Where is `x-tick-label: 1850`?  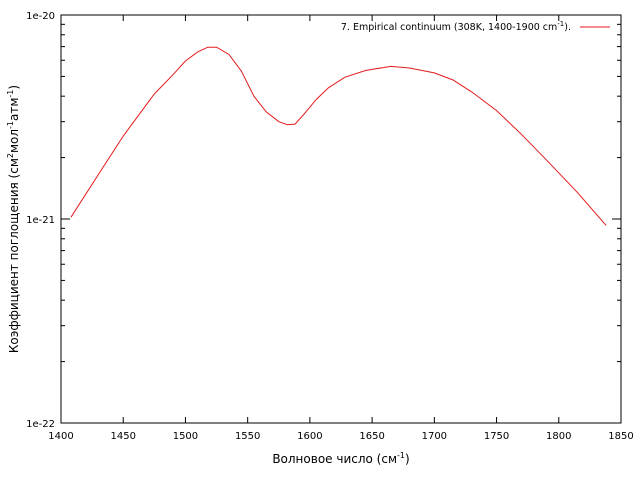
x-tick-label: 1850 is located at coordinates (620, 436).